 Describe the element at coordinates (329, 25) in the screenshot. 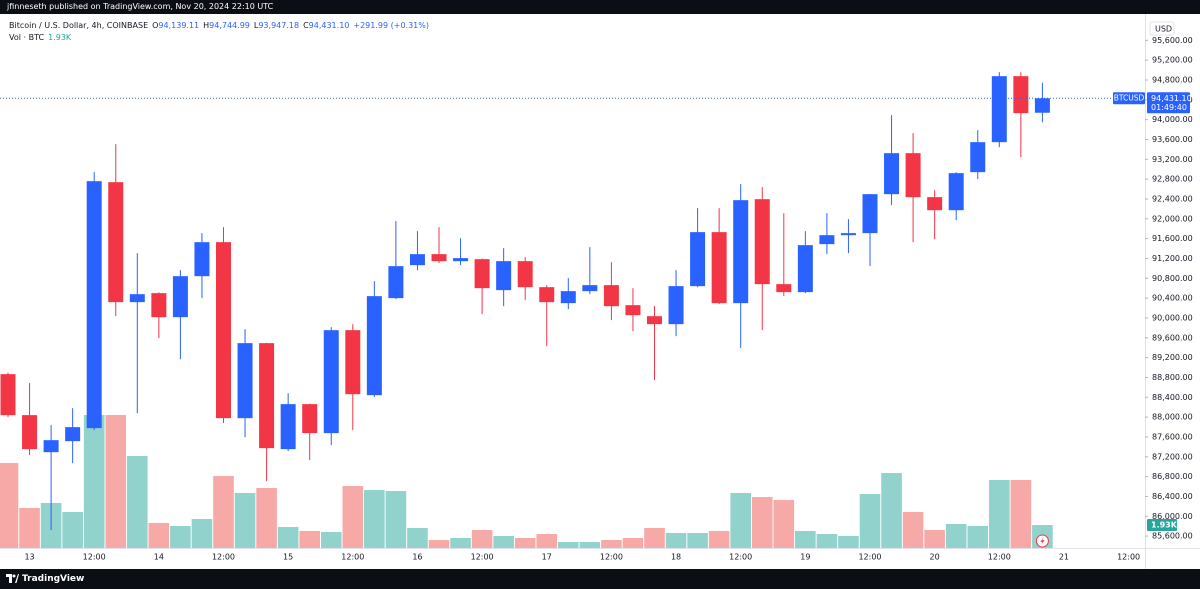

I see `ohlc-value: 94,431.10` at that location.